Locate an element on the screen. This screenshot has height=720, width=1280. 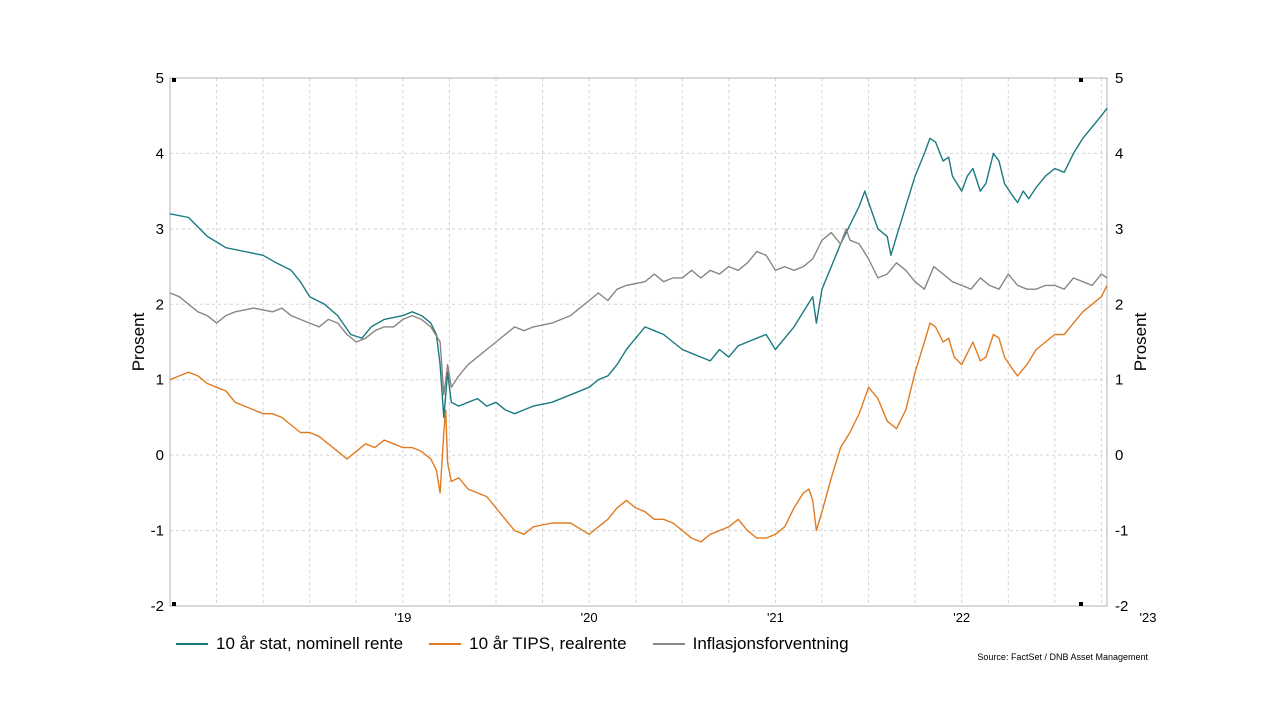
legend-label: 10 år stat, nominell rente is located at coordinates (310, 643).